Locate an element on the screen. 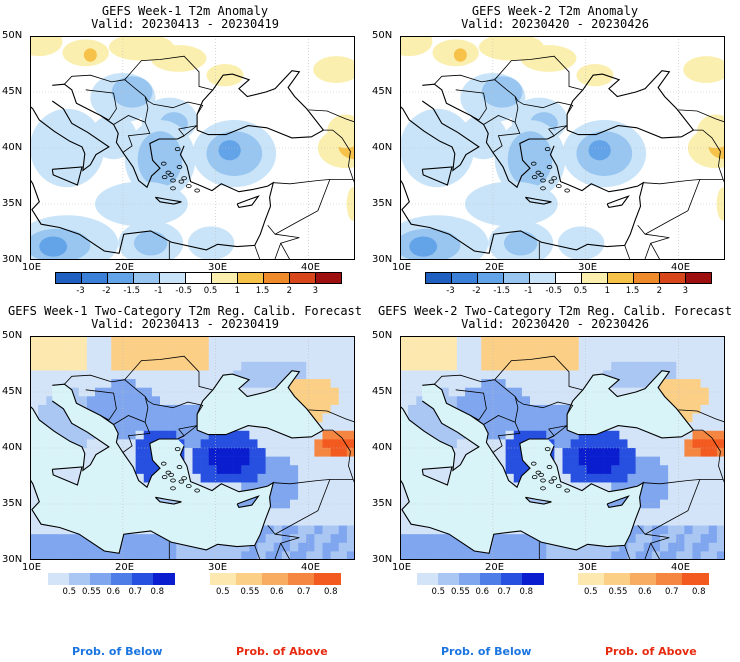 Image resolution: width=740 pixels, height=662 pixels. panel-title: GEFS Week-2 T2m Anomaly is located at coordinates (555, 11).